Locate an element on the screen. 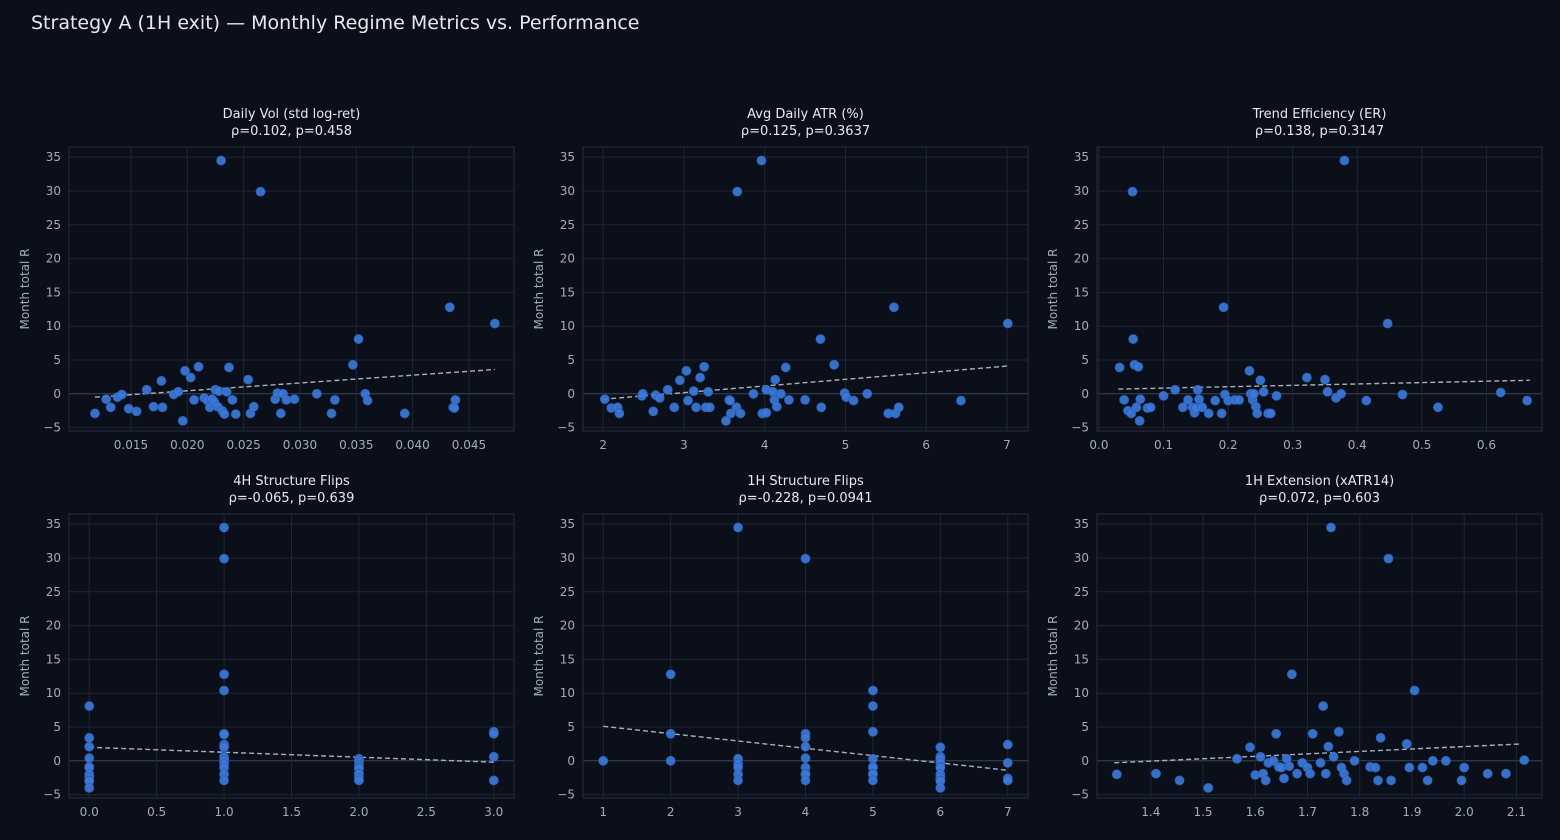 The height and width of the screenshot is (840, 1560). subplot-title: Trend Efficiency (ER) is located at coordinates (1319, 114).